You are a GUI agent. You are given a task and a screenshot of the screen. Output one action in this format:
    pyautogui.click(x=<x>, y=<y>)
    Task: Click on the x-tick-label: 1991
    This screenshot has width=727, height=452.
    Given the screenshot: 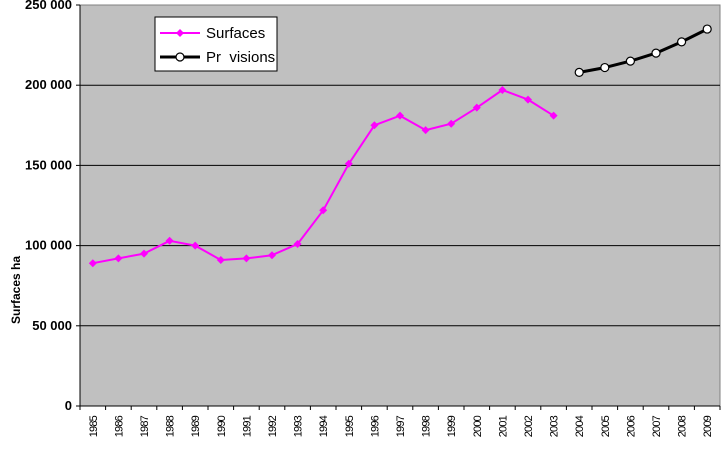 What is the action you would take?
    pyautogui.click(x=247, y=426)
    